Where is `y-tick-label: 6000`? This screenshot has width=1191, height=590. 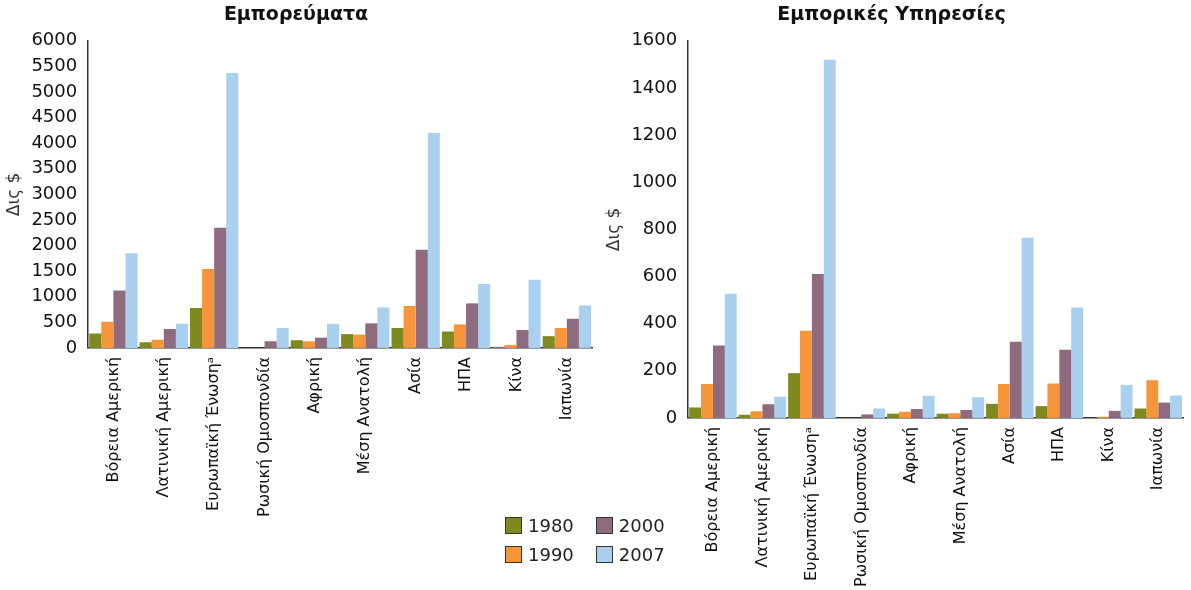
y-tick-label: 6000 is located at coordinates (54, 39).